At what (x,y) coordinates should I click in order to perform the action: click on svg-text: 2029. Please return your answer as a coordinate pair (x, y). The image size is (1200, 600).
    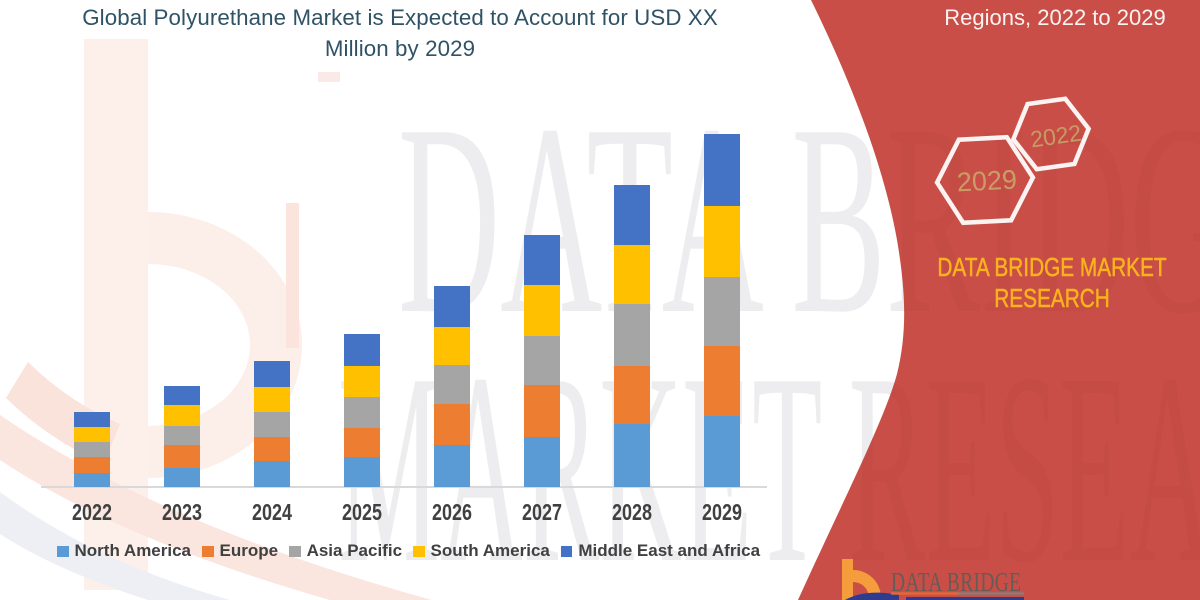
    Looking at the image, I should click on (987, 180).